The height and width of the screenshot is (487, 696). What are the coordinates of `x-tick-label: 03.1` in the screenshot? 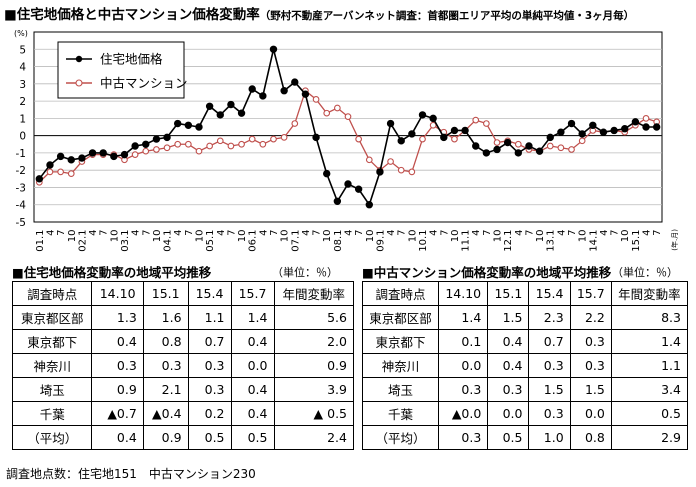 It's located at (125, 241).